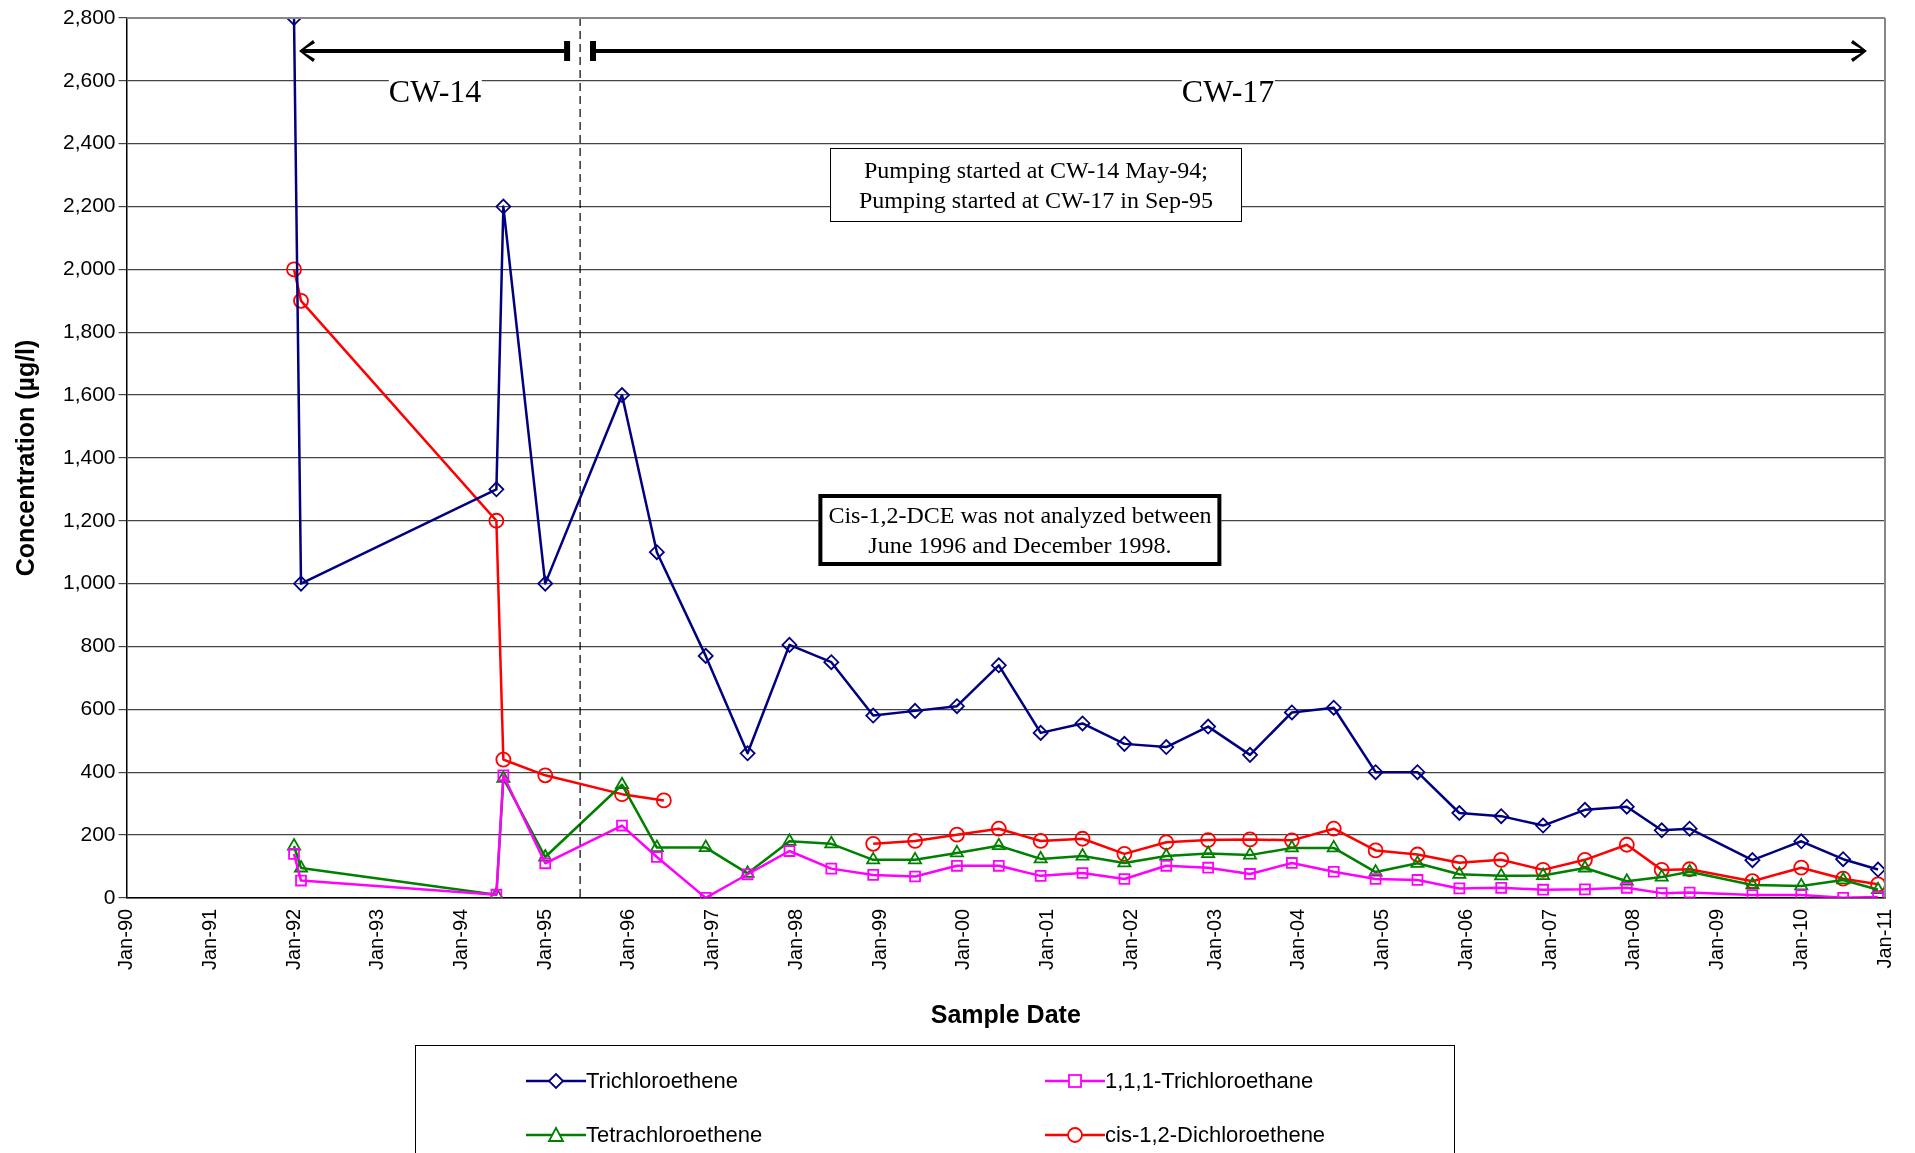 This screenshot has width=1915, height=1153. I want to click on x-tick-label: Jan-97, so click(711, 939).